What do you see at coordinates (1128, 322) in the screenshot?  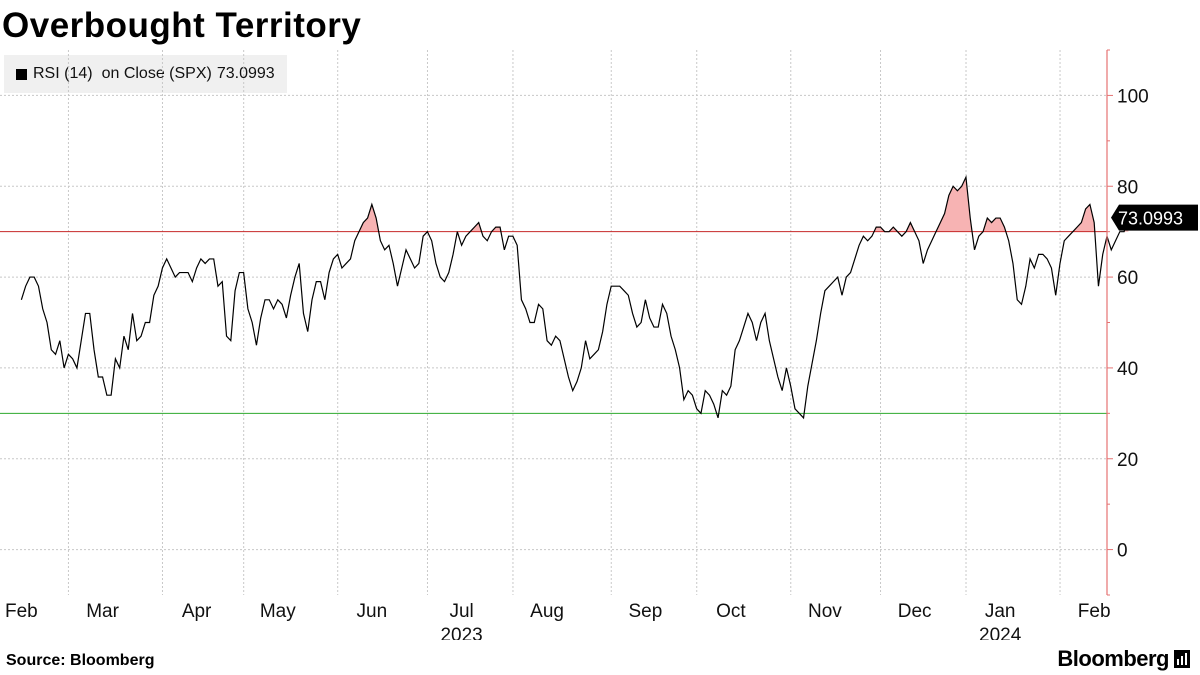 I see `y-axis-ticks: 0 20 40 60 80 100` at bounding box center [1128, 322].